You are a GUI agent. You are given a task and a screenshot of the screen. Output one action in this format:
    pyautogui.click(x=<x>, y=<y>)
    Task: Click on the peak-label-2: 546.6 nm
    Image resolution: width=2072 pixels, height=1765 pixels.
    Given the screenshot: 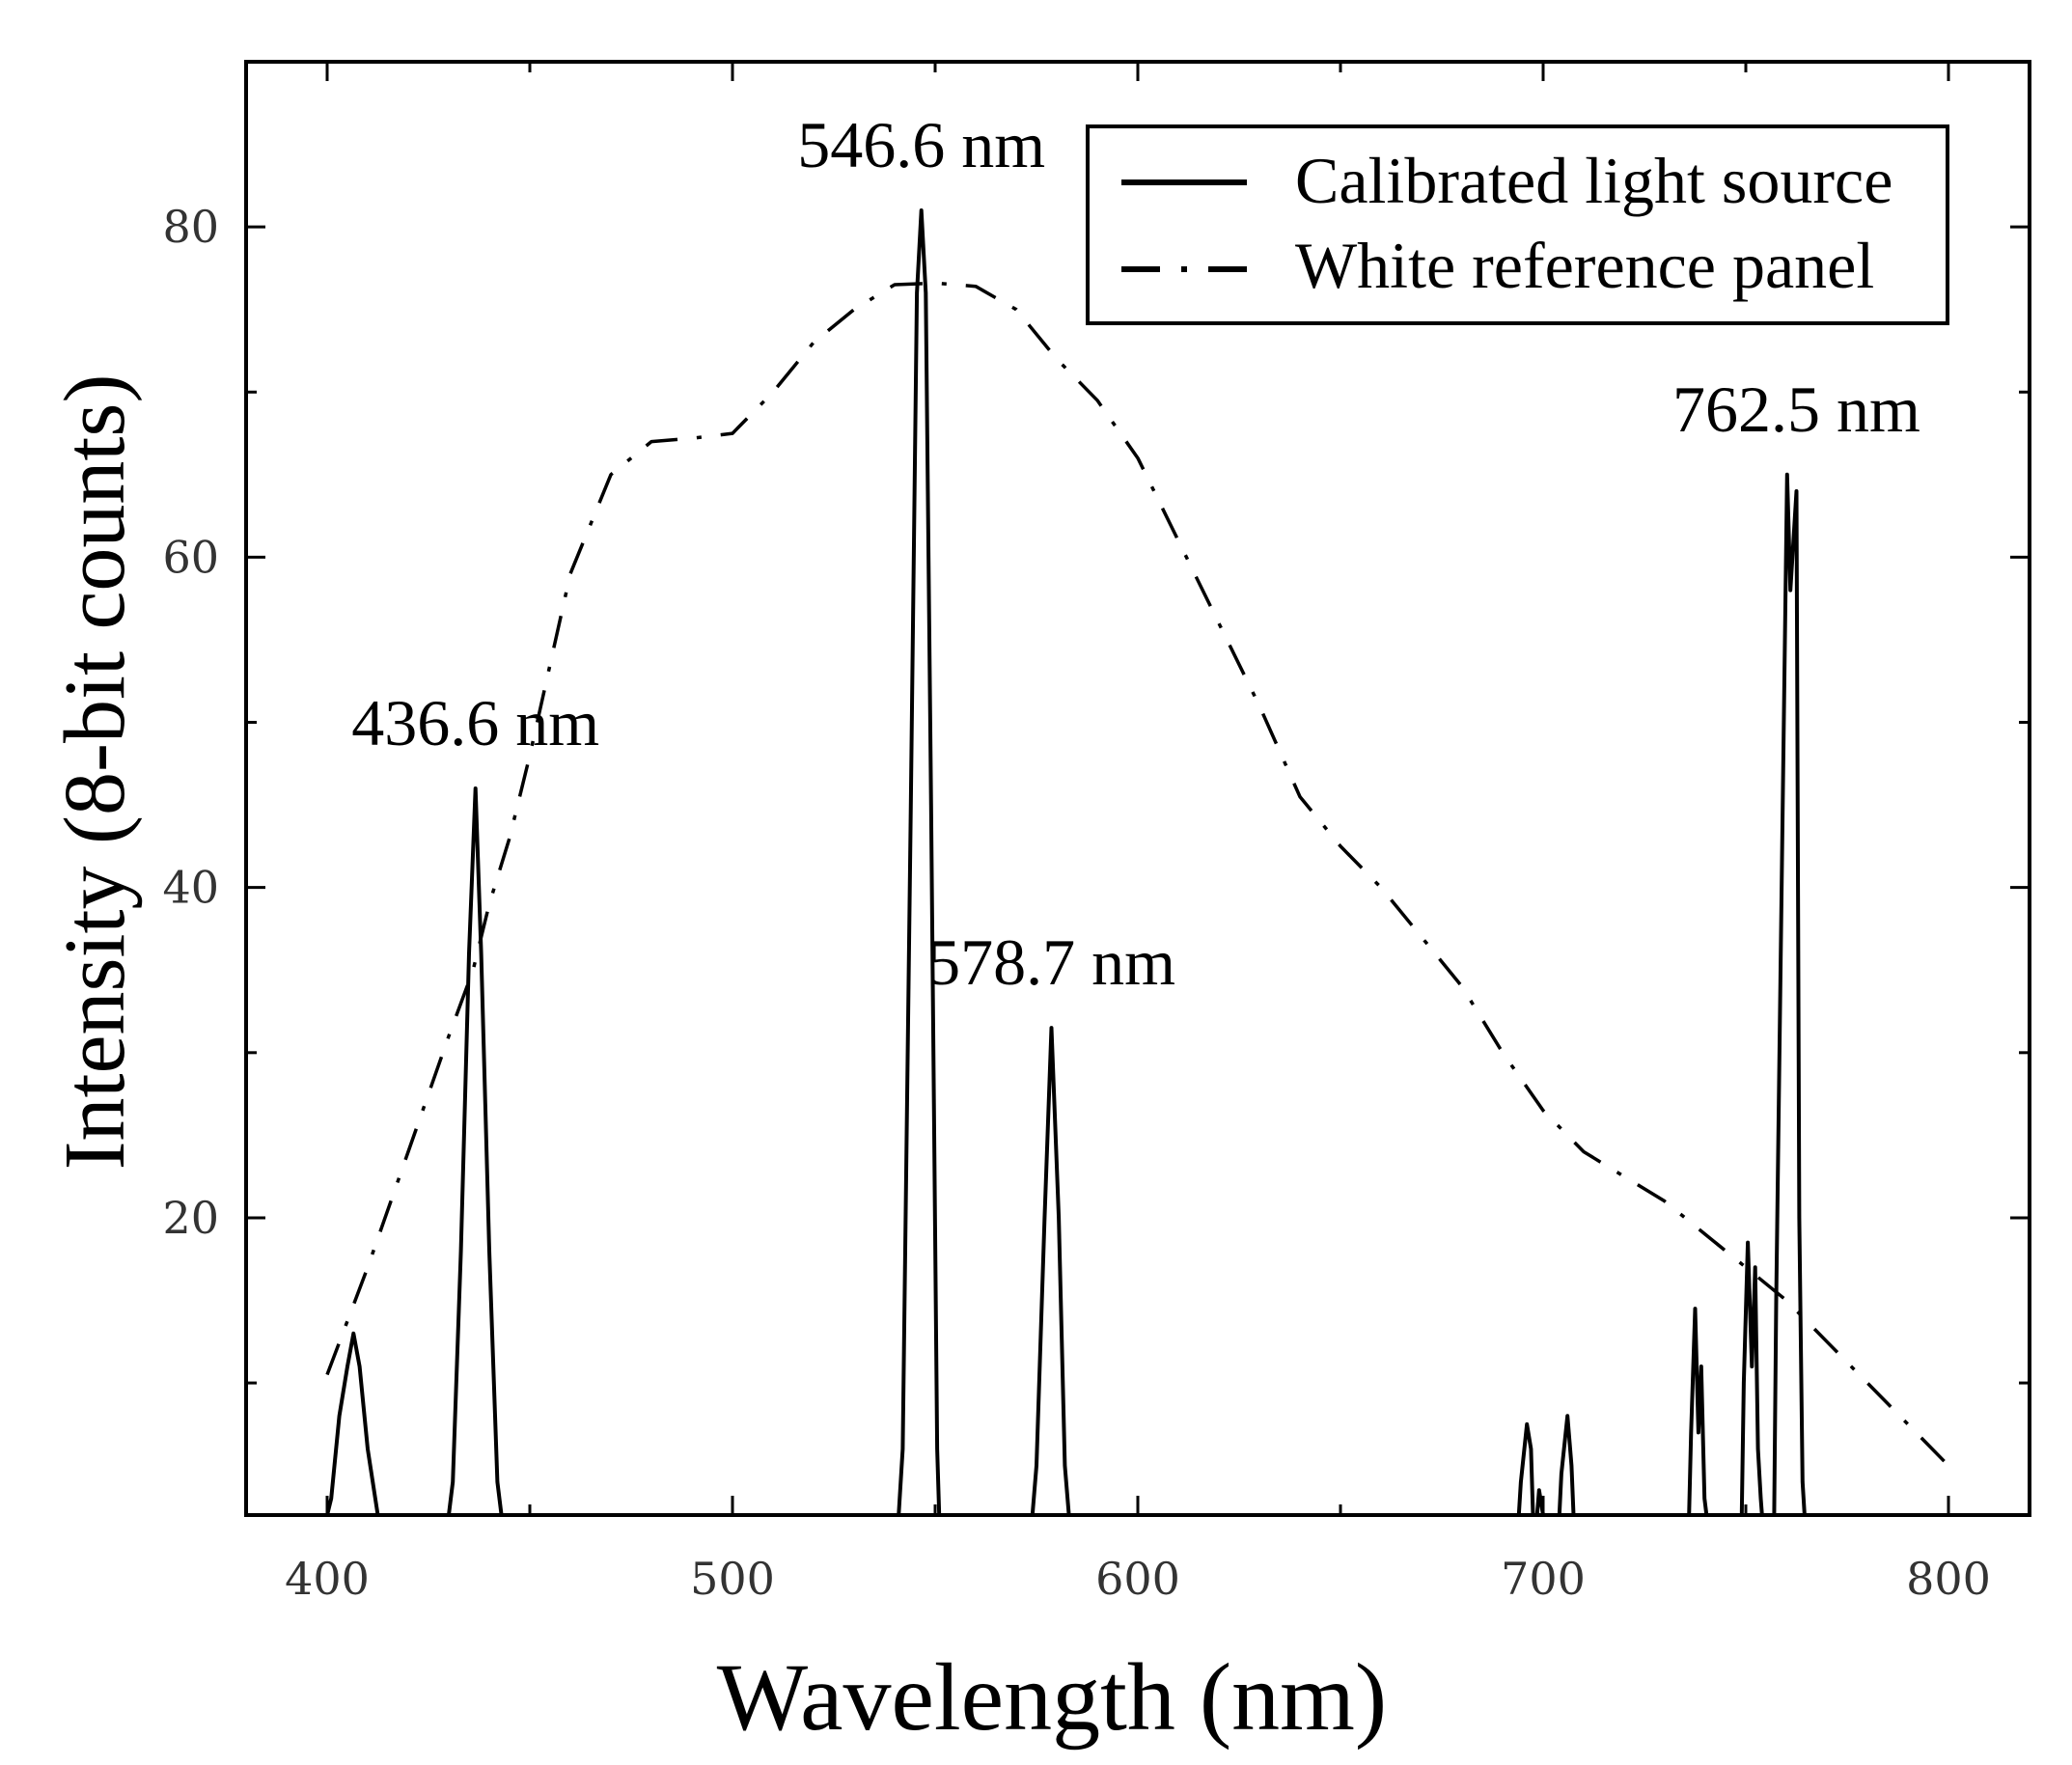 What is the action you would take?
    pyautogui.click(x=921, y=144)
    